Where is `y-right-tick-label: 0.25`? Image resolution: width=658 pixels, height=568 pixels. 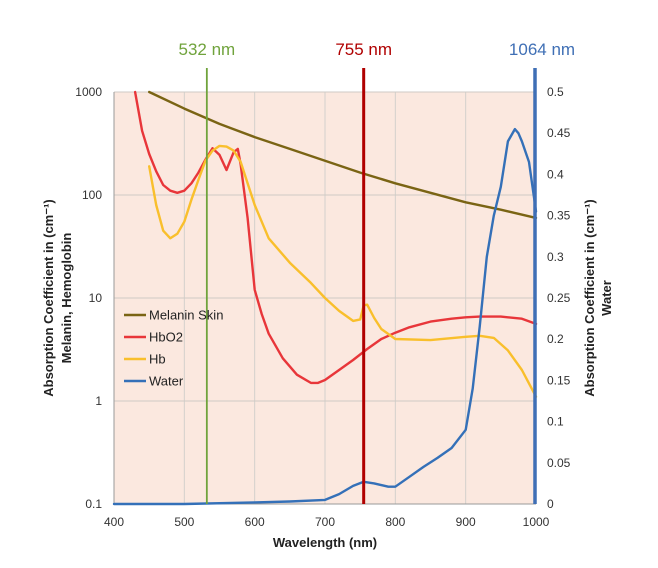
y-right-tick-label: 0.25 is located at coordinates (559, 298).